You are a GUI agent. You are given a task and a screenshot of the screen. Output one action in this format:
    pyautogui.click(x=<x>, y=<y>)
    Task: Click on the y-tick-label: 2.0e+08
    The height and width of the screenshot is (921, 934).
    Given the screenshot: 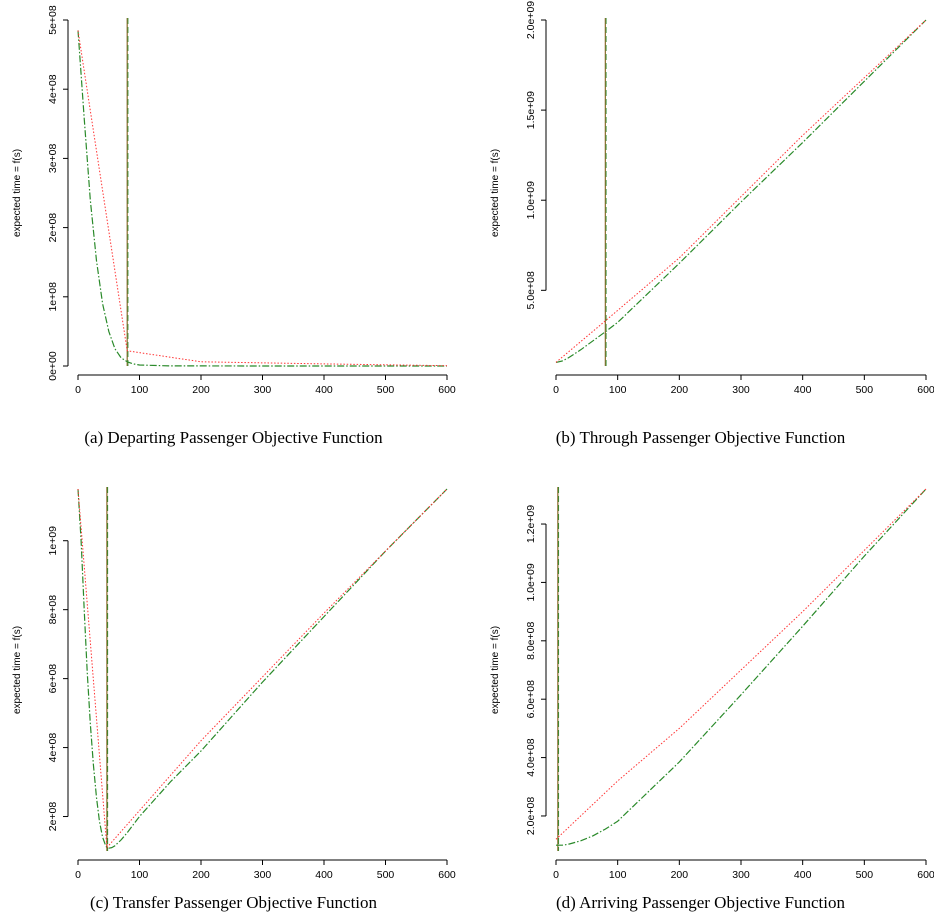 What is the action you would take?
    pyautogui.click(x=531, y=816)
    